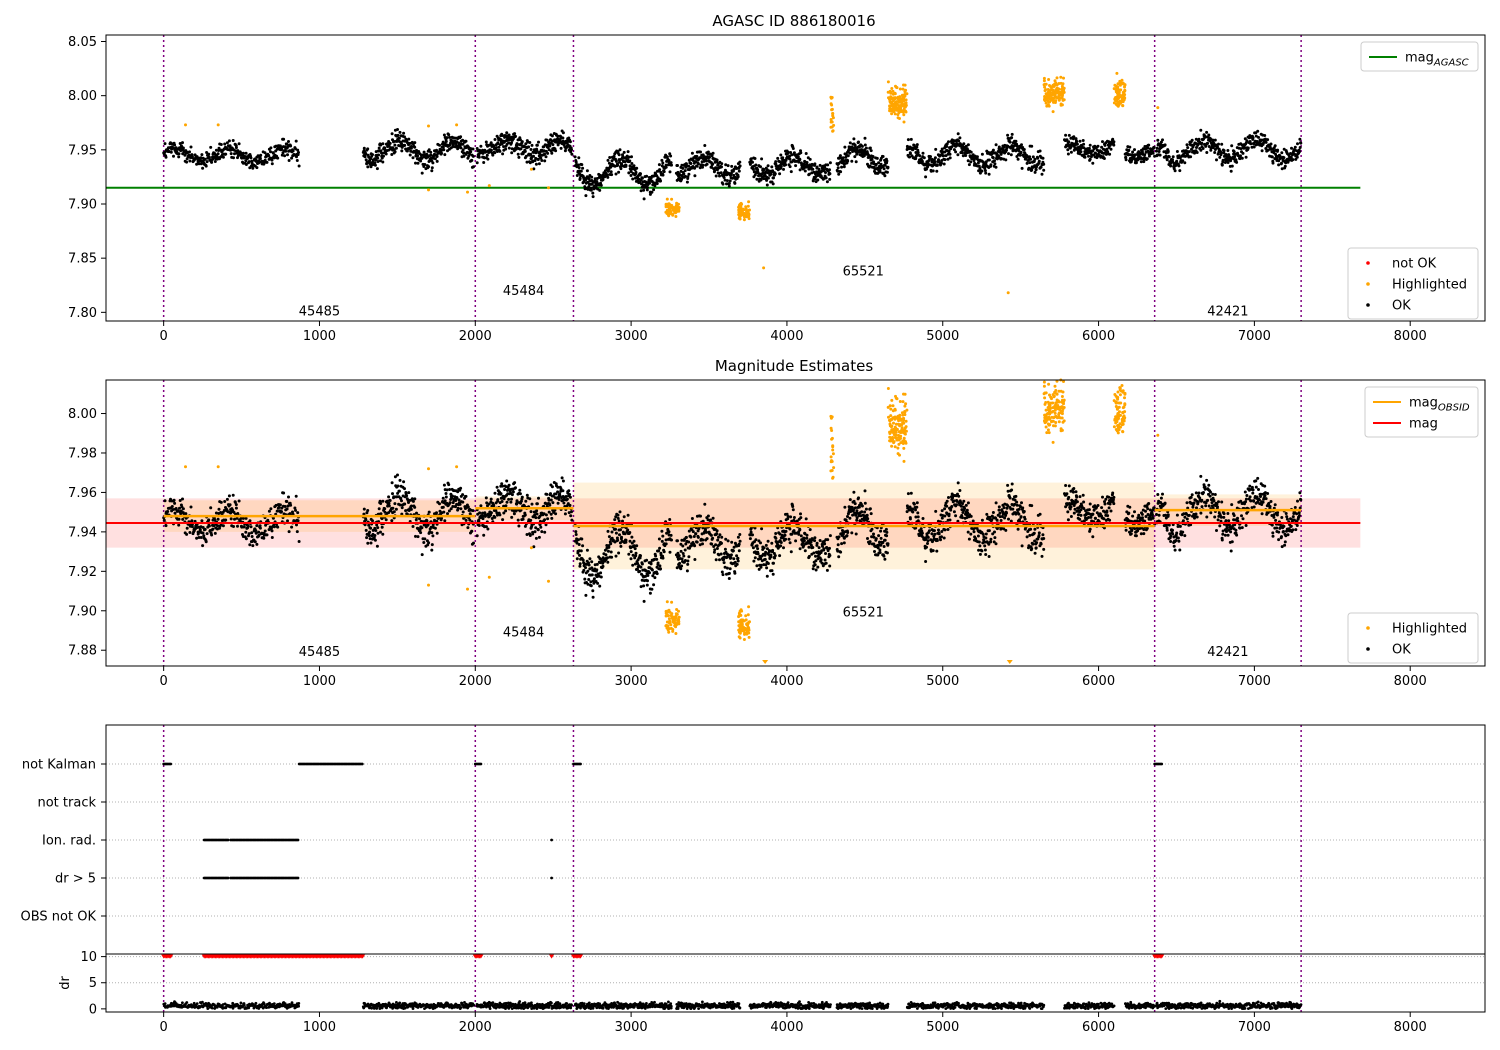 The image size is (1500, 1050). Describe the element at coordinates (82, 313) in the screenshot. I see `panel1-y-tick-label: 7.80` at that location.